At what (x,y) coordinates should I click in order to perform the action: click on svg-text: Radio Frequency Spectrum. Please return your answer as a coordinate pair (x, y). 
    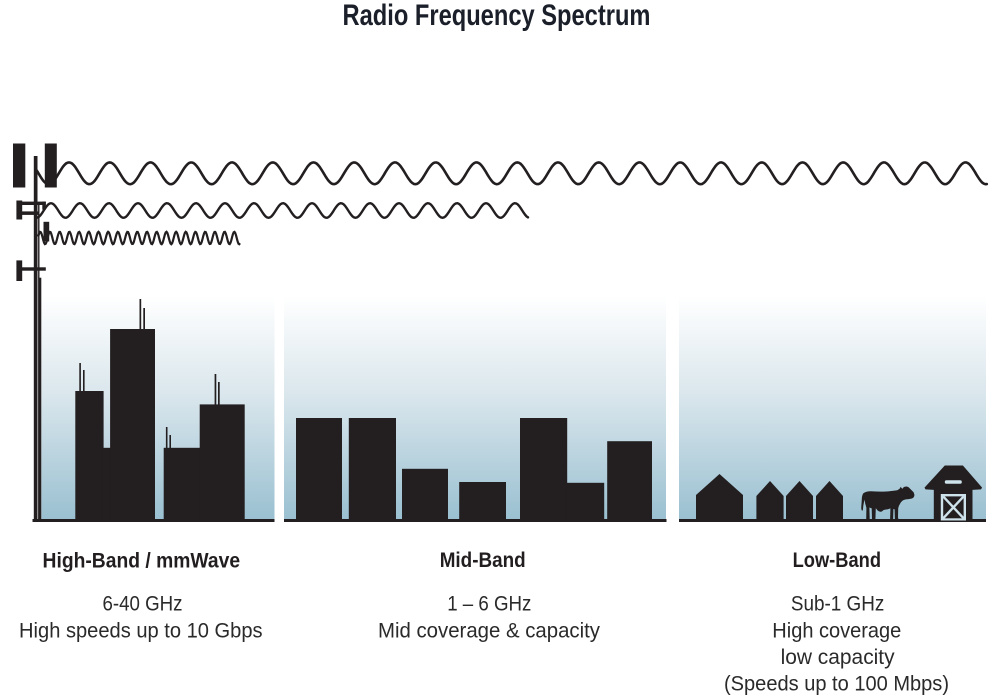
    Looking at the image, I should click on (497, 16).